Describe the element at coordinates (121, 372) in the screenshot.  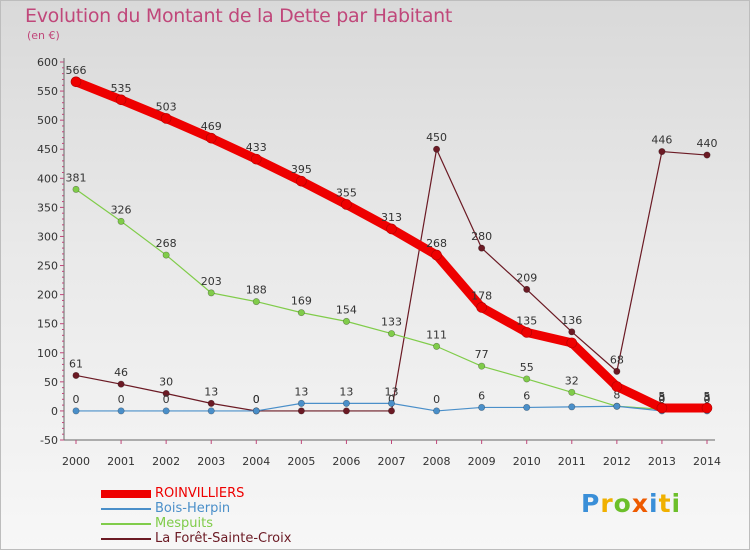
I see `data-label: 46` at that location.